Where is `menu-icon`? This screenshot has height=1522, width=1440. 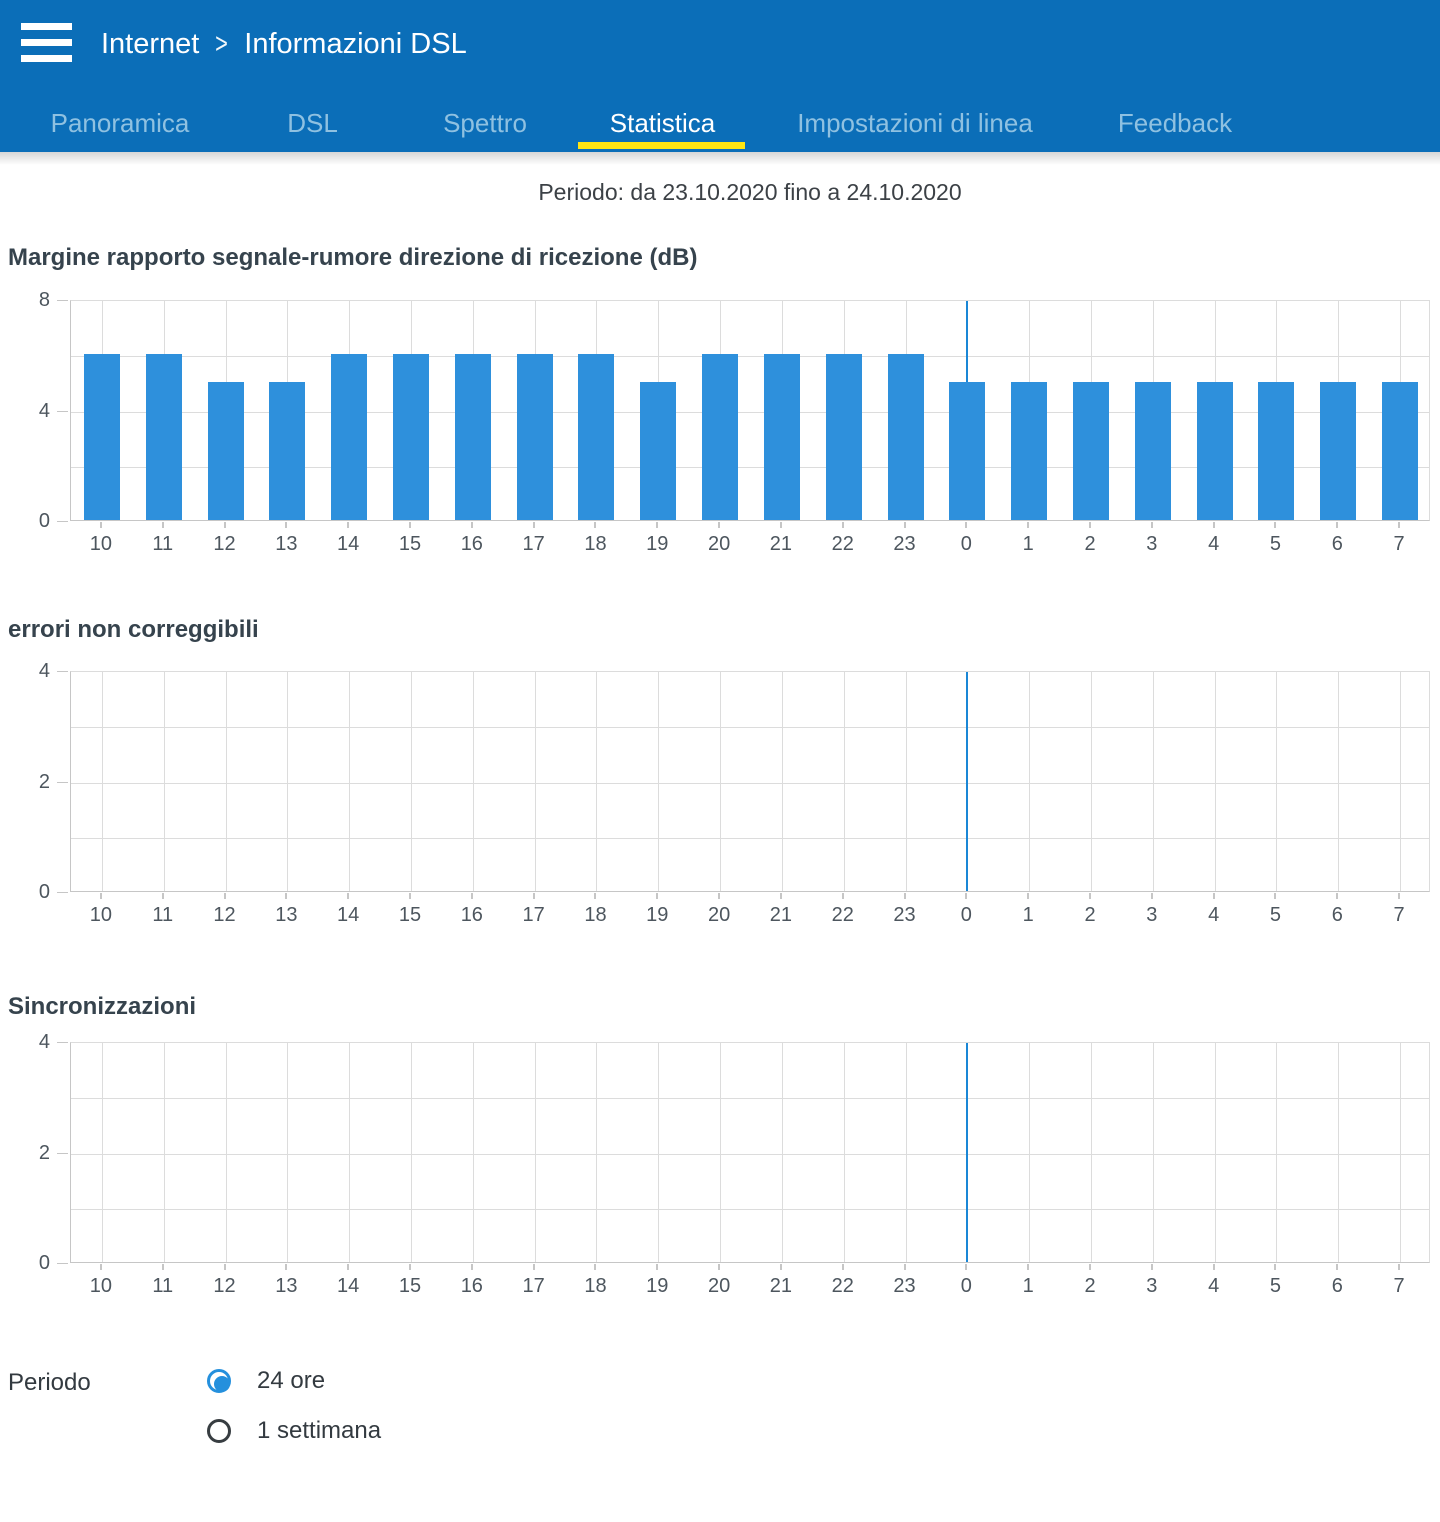 menu-icon is located at coordinates (46, 42).